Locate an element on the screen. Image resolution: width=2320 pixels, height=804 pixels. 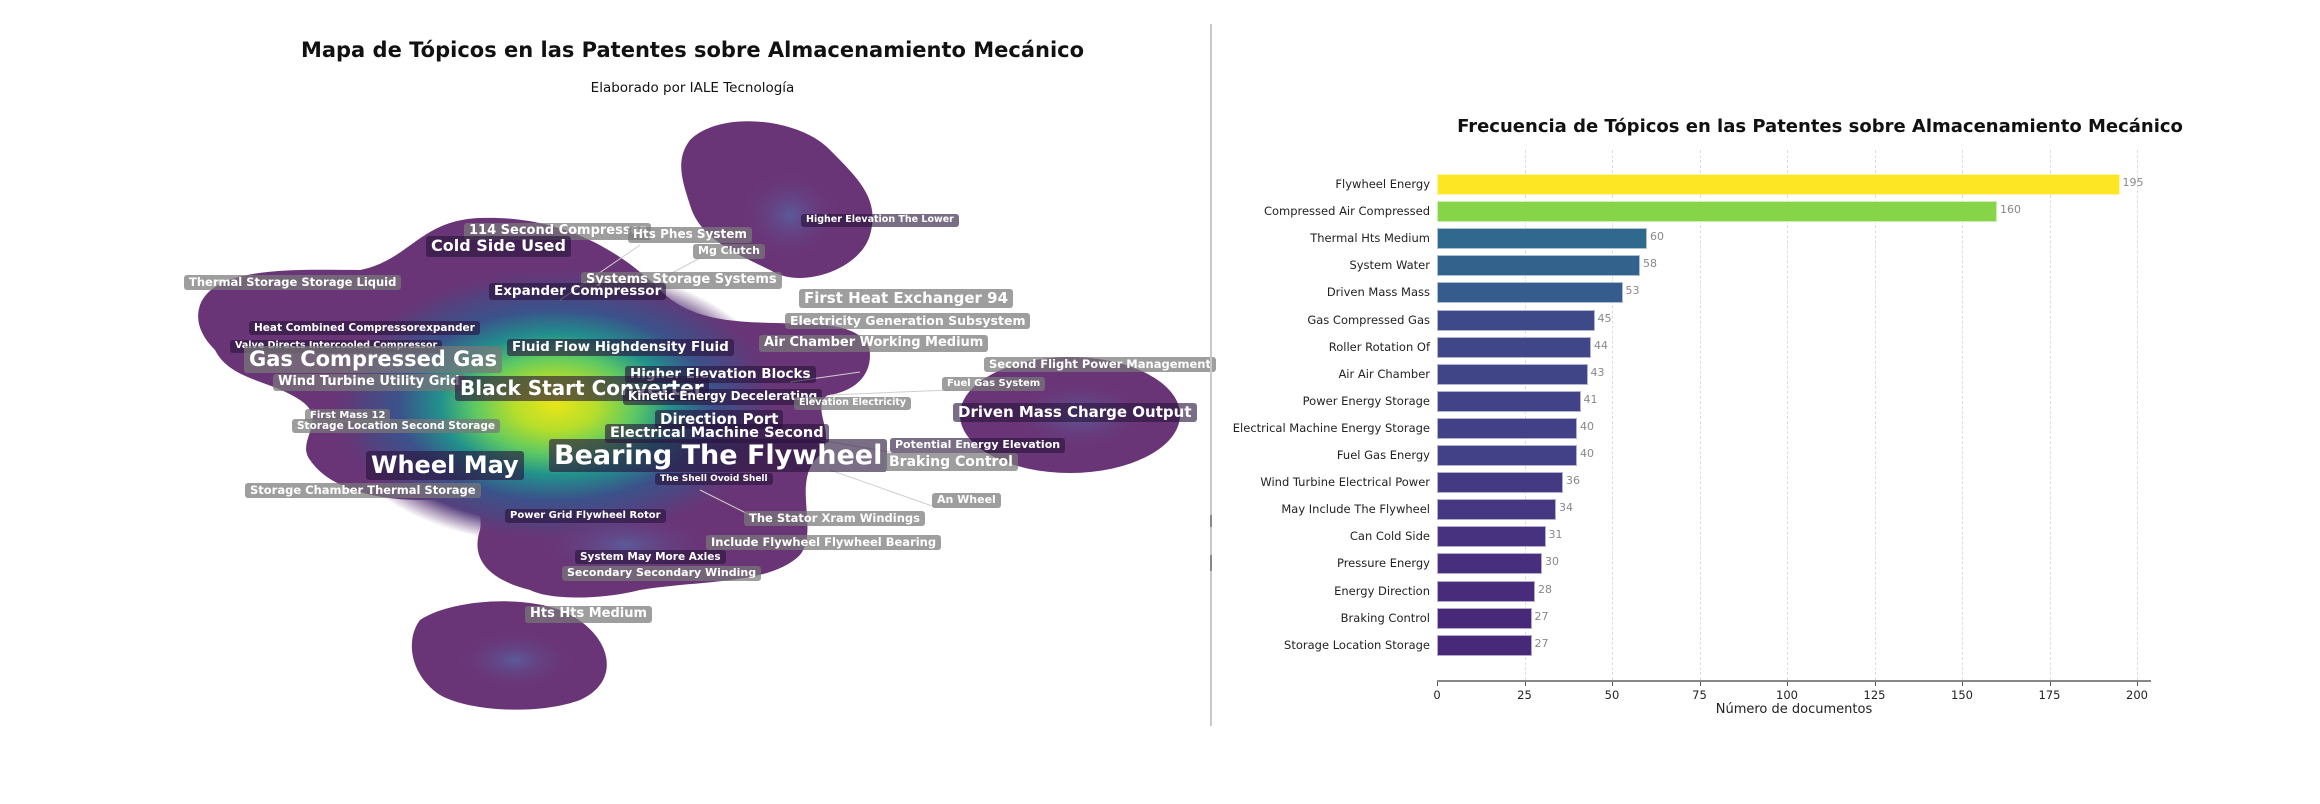
y-category-label: Energy Direction is located at coordinates (1382, 590).